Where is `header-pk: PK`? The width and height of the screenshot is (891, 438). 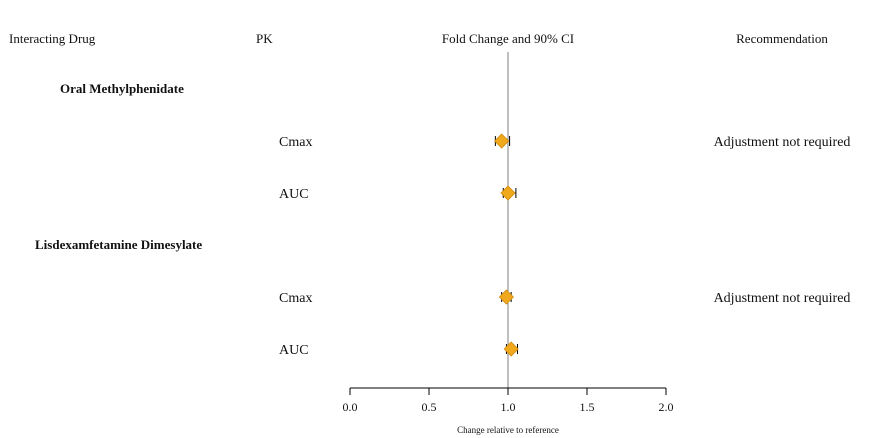
header-pk: PK is located at coordinates (264, 38).